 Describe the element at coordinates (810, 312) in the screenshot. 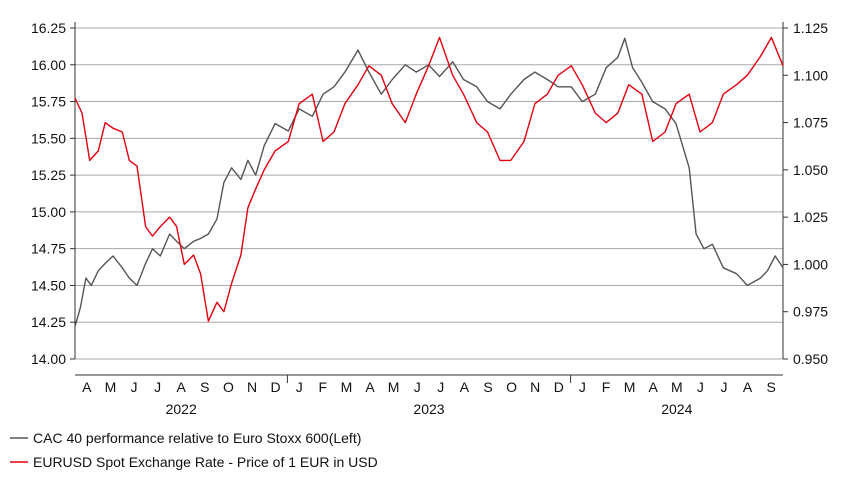

I see `right-tick-label: 0.975` at that location.